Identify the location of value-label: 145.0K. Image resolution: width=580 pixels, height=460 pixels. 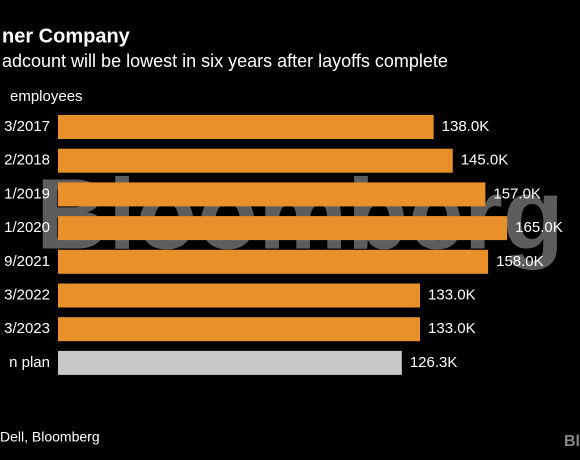
(485, 160).